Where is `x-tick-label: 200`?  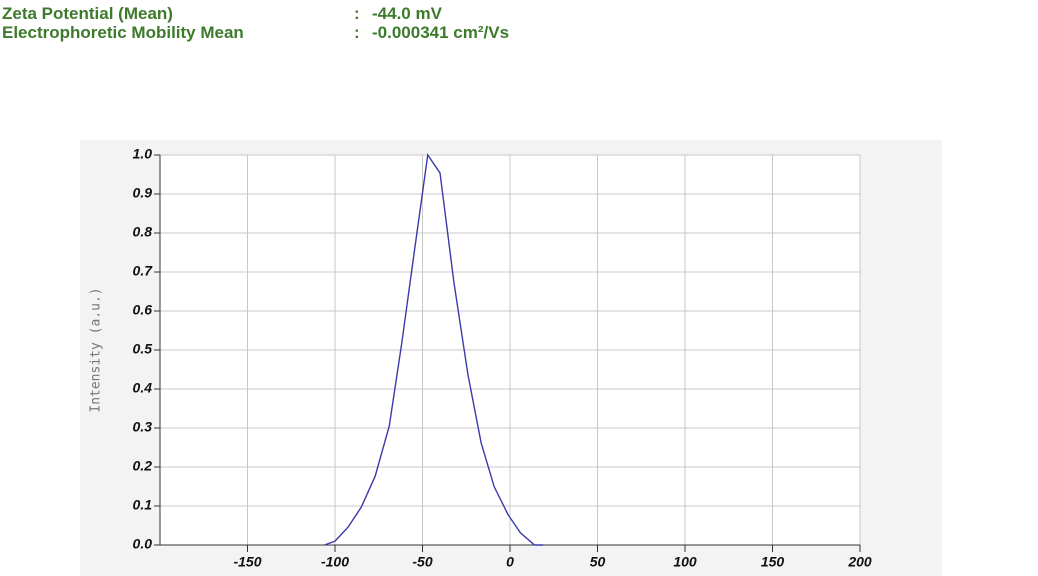 x-tick-label: 200 is located at coordinates (859, 562).